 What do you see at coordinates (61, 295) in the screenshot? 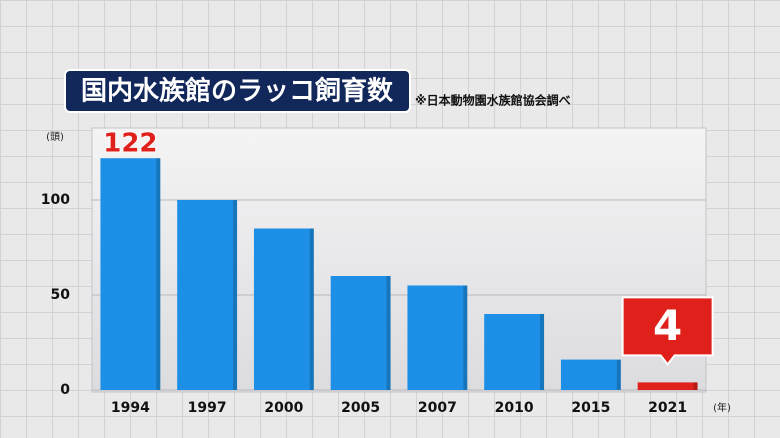
I see `y-tick-label: 50` at bounding box center [61, 295].